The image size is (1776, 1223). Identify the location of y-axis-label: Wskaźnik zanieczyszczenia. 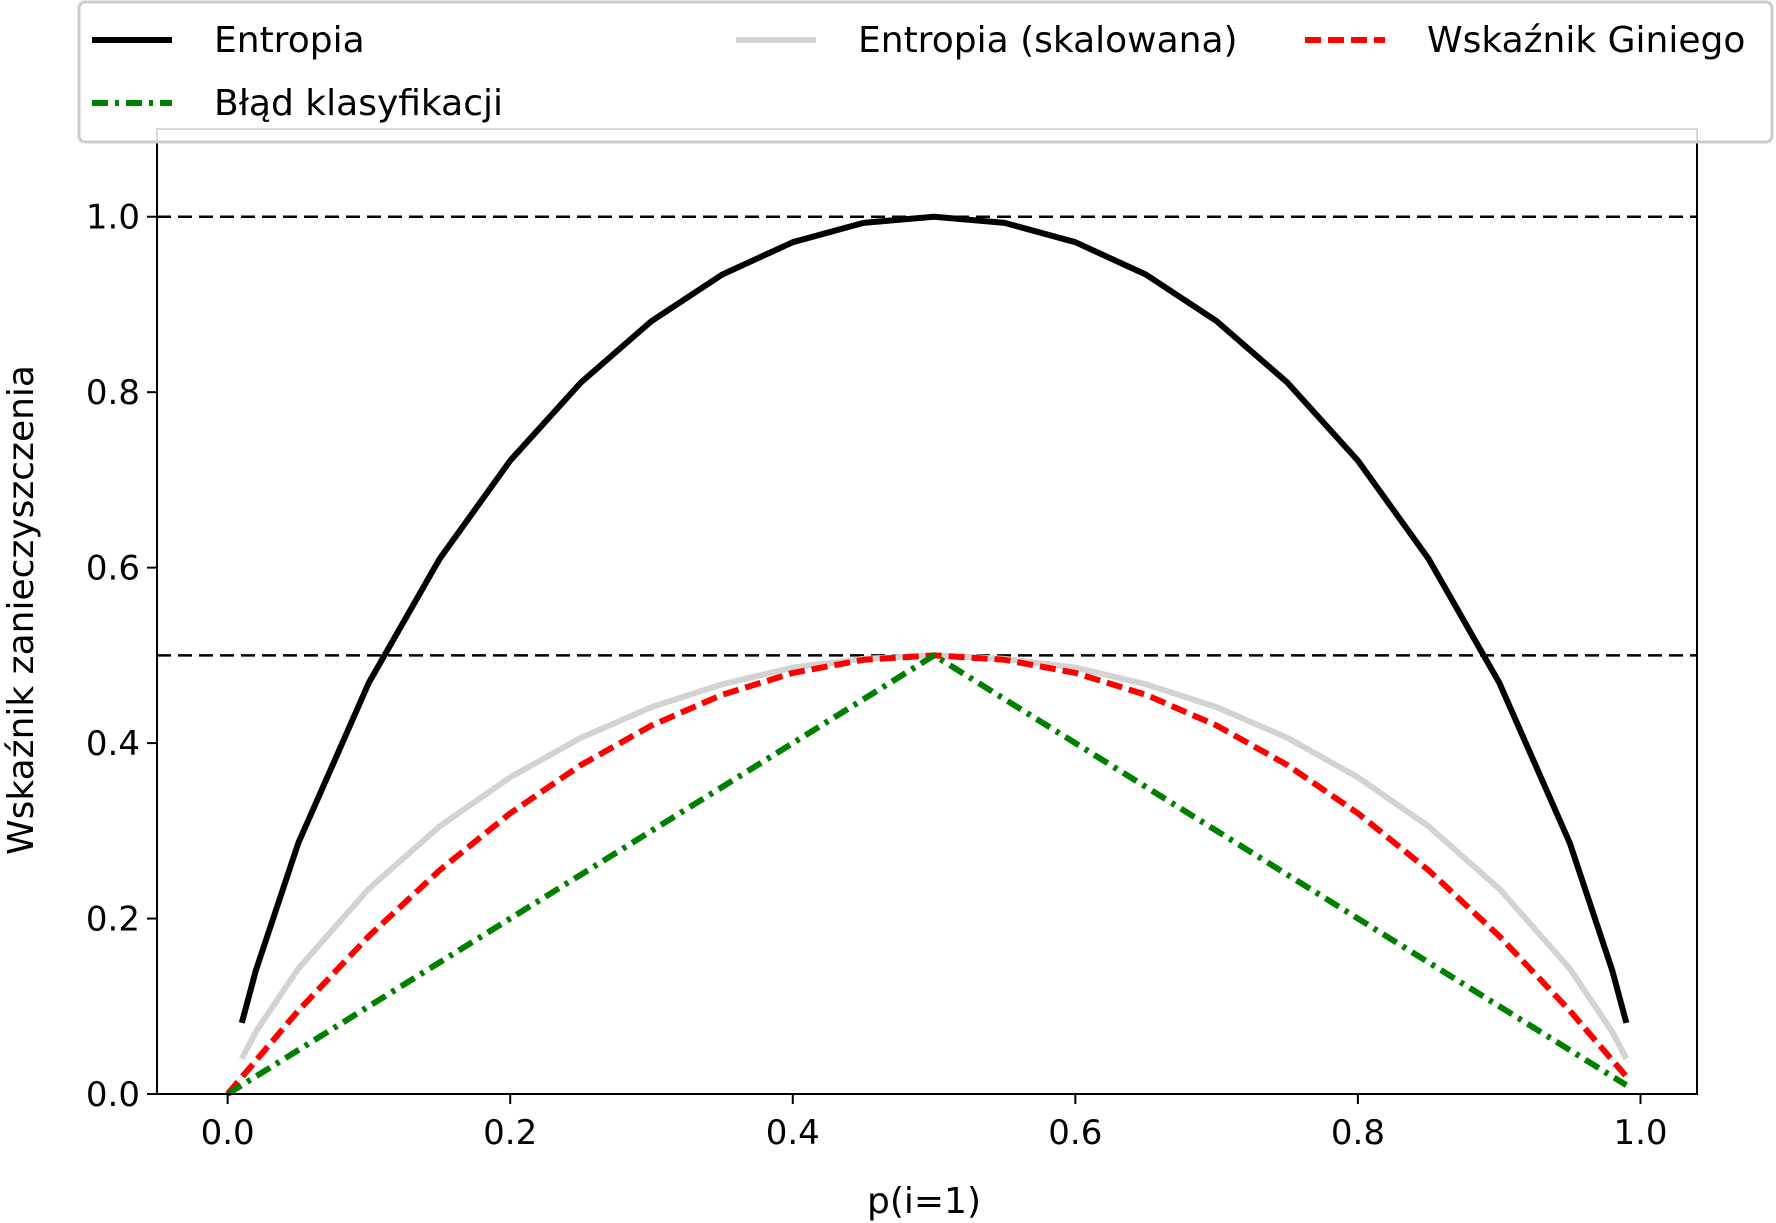
(21, 610).